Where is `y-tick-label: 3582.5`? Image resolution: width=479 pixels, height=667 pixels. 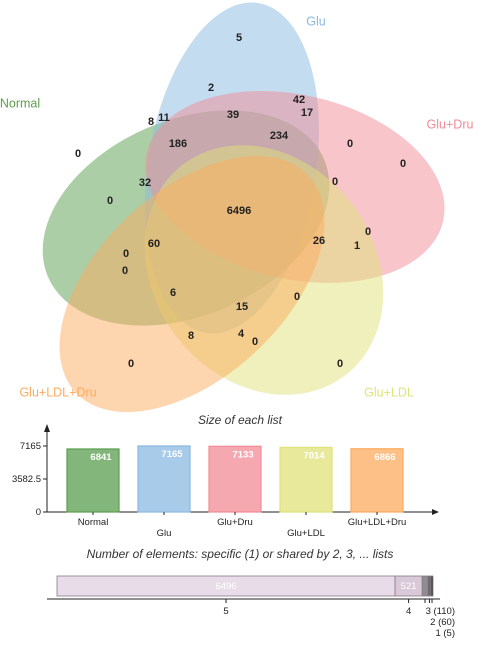
y-tick-label: 3582.5 is located at coordinates (26, 479).